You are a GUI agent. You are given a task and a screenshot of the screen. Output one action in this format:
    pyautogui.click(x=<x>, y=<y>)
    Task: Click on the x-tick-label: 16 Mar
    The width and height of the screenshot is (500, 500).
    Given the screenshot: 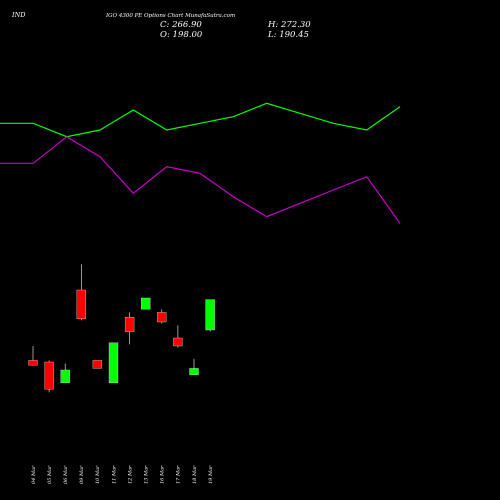 What is the action you would take?
    pyautogui.click(x=163, y=474)
    